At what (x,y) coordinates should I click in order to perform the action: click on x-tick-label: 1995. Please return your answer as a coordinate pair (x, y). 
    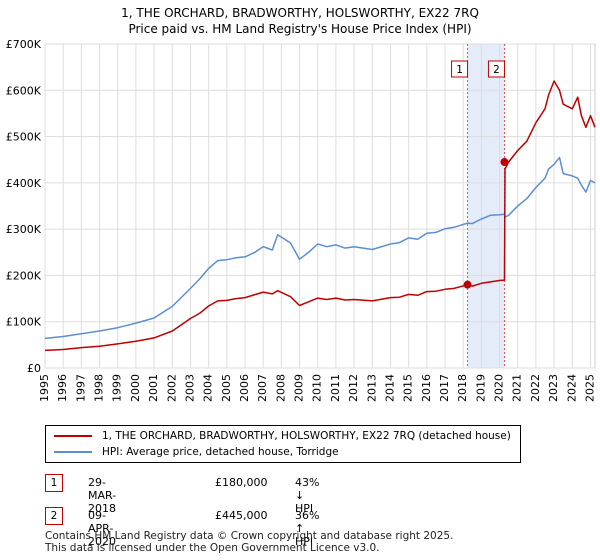
    Looking at the image, I should click on (44, 388).